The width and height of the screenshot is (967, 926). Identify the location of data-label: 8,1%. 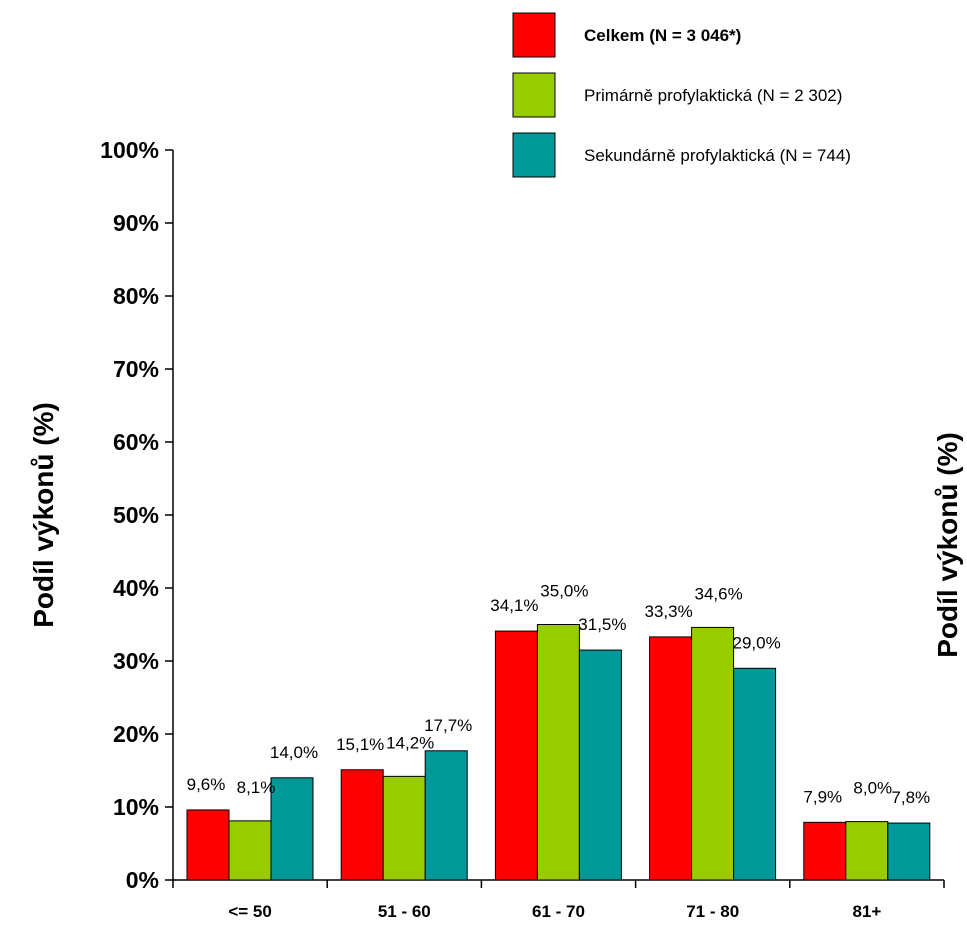
(256, 787).